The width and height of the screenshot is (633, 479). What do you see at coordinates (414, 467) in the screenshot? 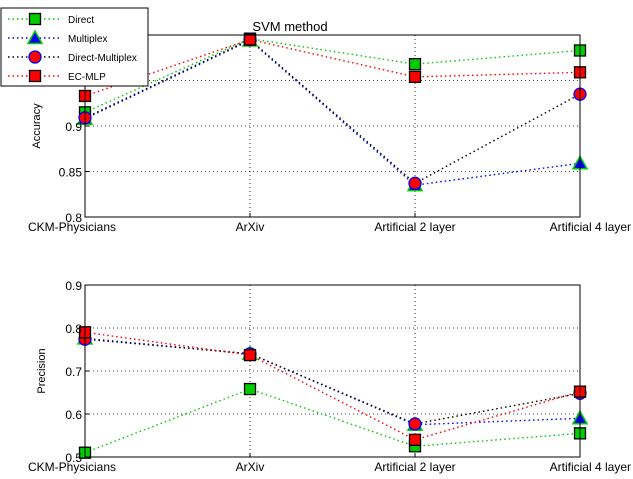
I see `precision-x-tick-label-artificial-2-layer: Artificial 2 layer` at bounding box center [414, 467].